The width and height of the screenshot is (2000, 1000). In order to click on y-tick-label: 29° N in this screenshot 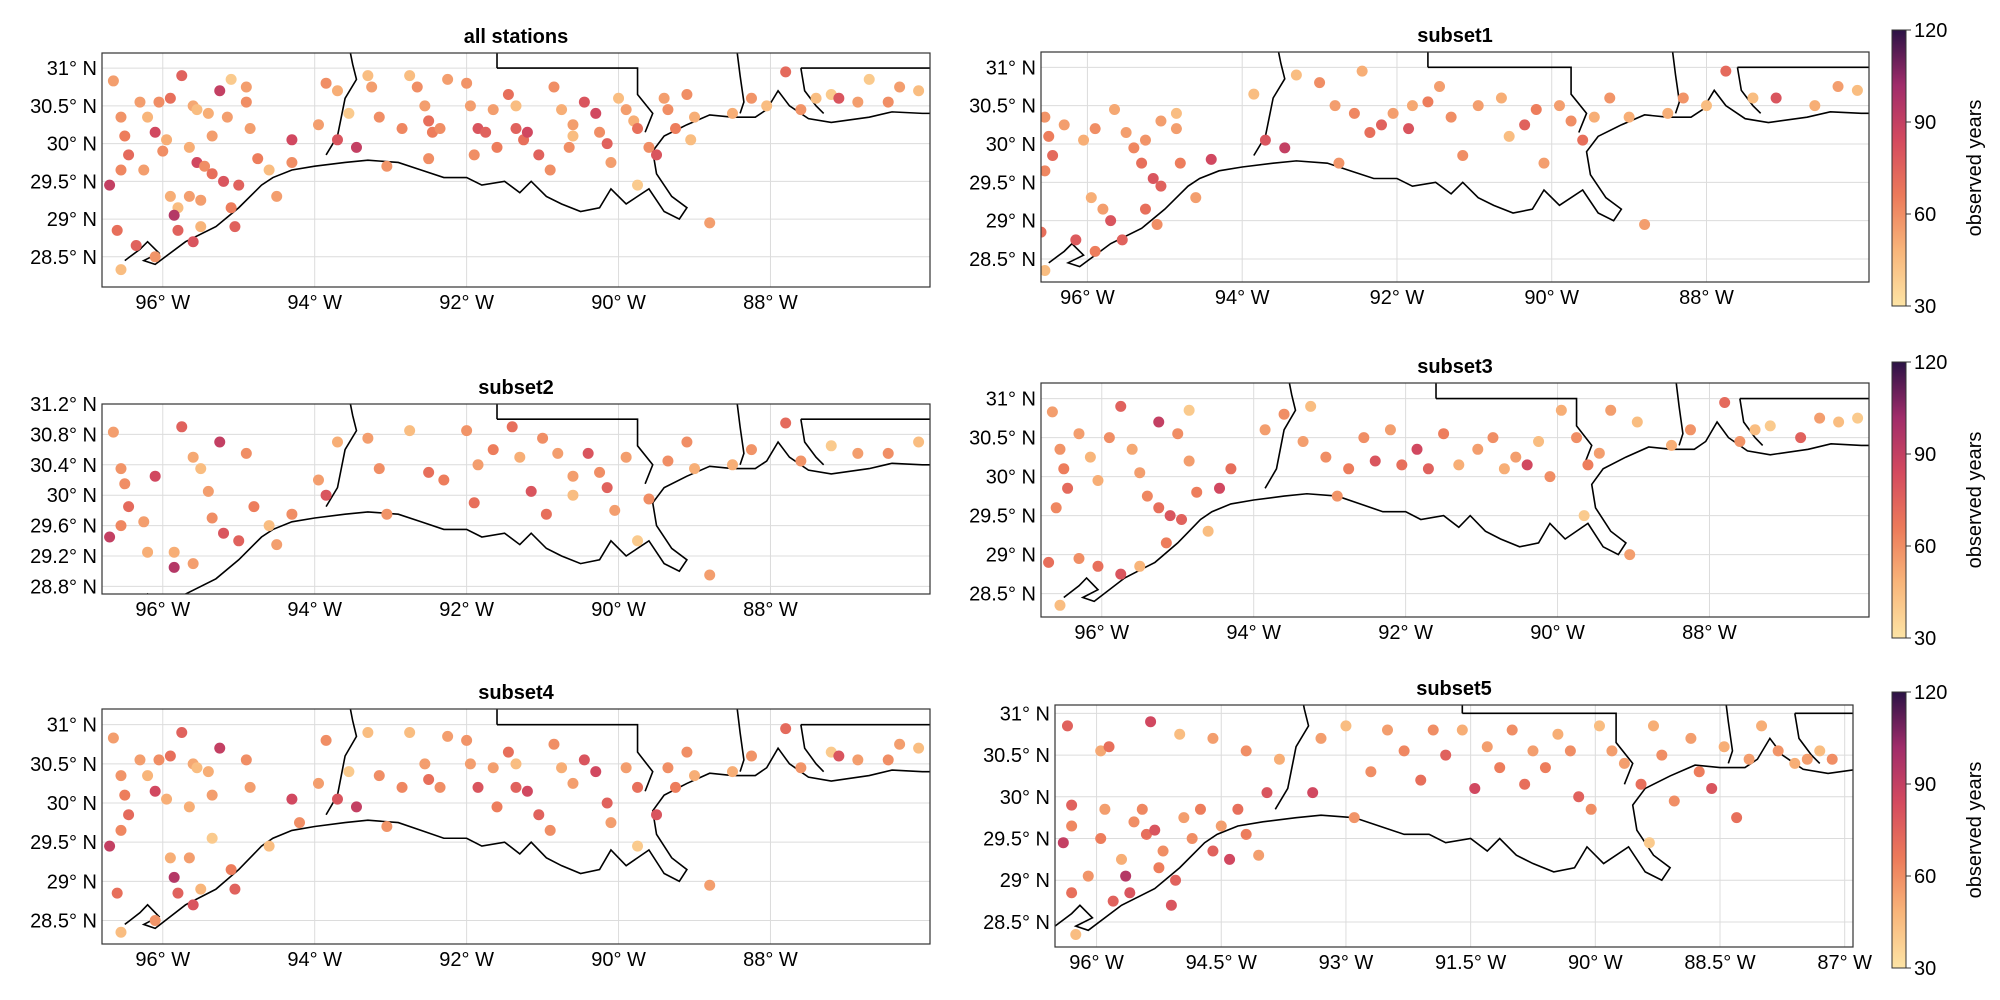, I will do `click(1025, 881)`.